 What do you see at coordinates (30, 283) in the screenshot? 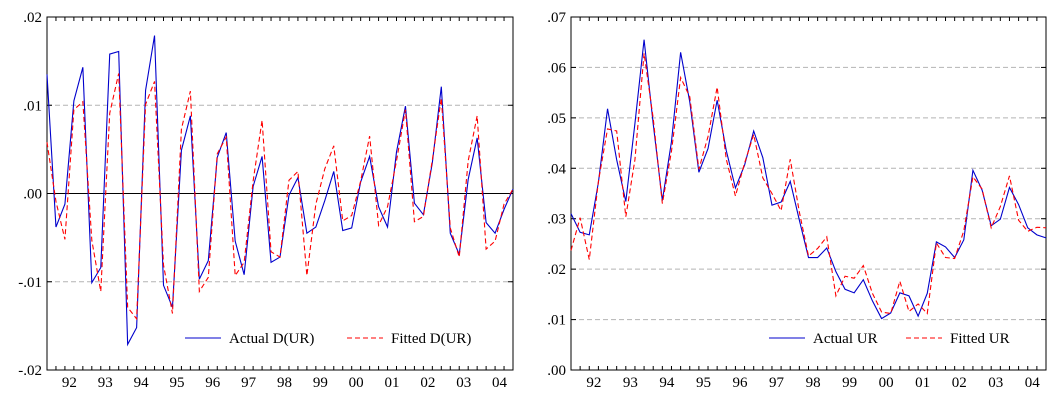
I see `y-tick-label: -.01` at bounding box center [30, 283].